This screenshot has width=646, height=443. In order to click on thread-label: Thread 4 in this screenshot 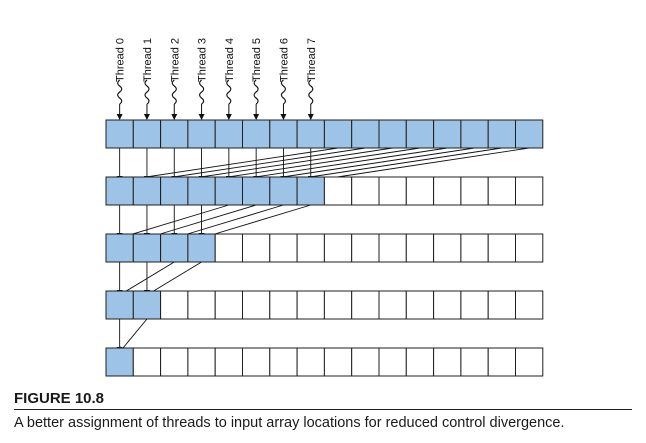, I will do `click(230, 60)`.